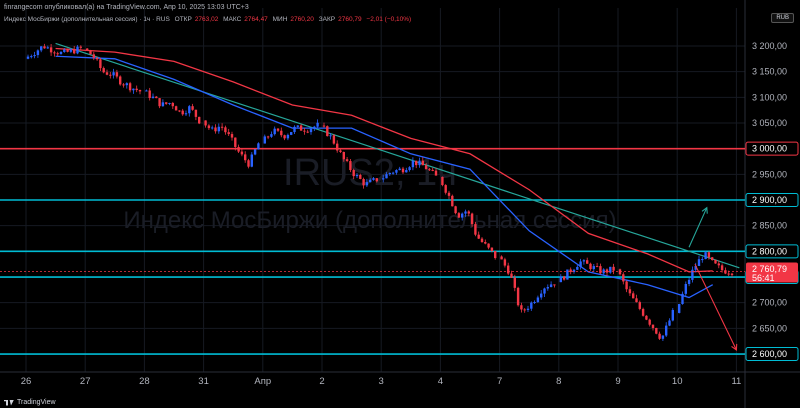  Describe the element at coordinates (782, 18) in the screenshot. I see `currency-button: RUB` at that location.